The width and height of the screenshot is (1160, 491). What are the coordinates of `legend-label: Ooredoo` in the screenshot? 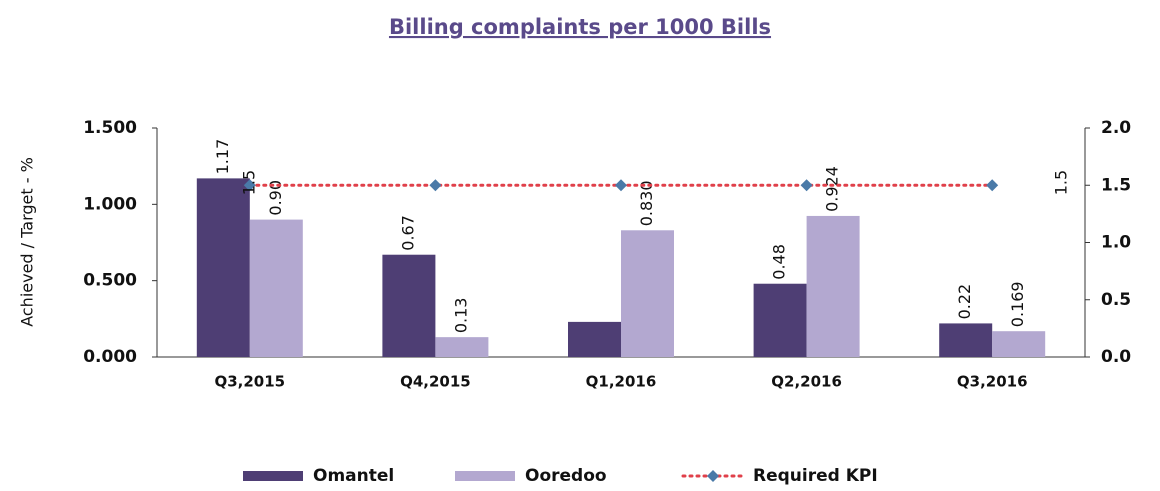 It's located at (566, 476).